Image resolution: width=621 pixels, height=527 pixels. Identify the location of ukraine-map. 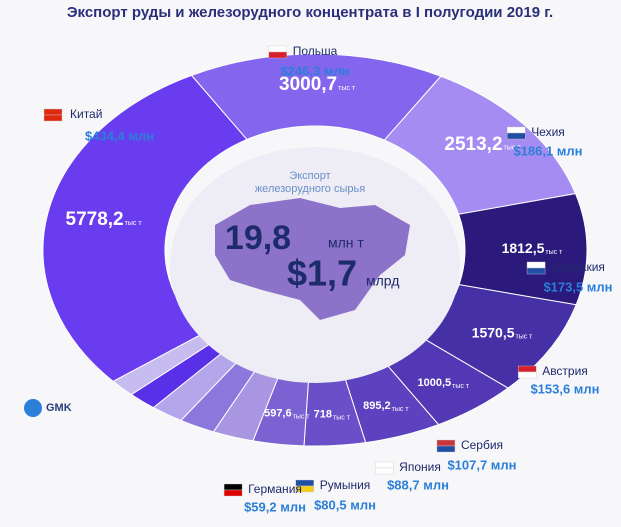
(312, 259).